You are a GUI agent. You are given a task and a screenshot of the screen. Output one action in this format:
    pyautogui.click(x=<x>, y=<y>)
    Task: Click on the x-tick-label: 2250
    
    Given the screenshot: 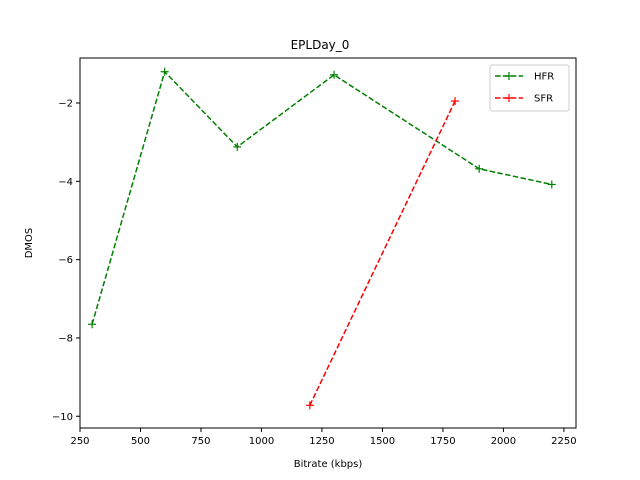 What is the action you would take?
    pyautogui.click(x=563, y=441)
    